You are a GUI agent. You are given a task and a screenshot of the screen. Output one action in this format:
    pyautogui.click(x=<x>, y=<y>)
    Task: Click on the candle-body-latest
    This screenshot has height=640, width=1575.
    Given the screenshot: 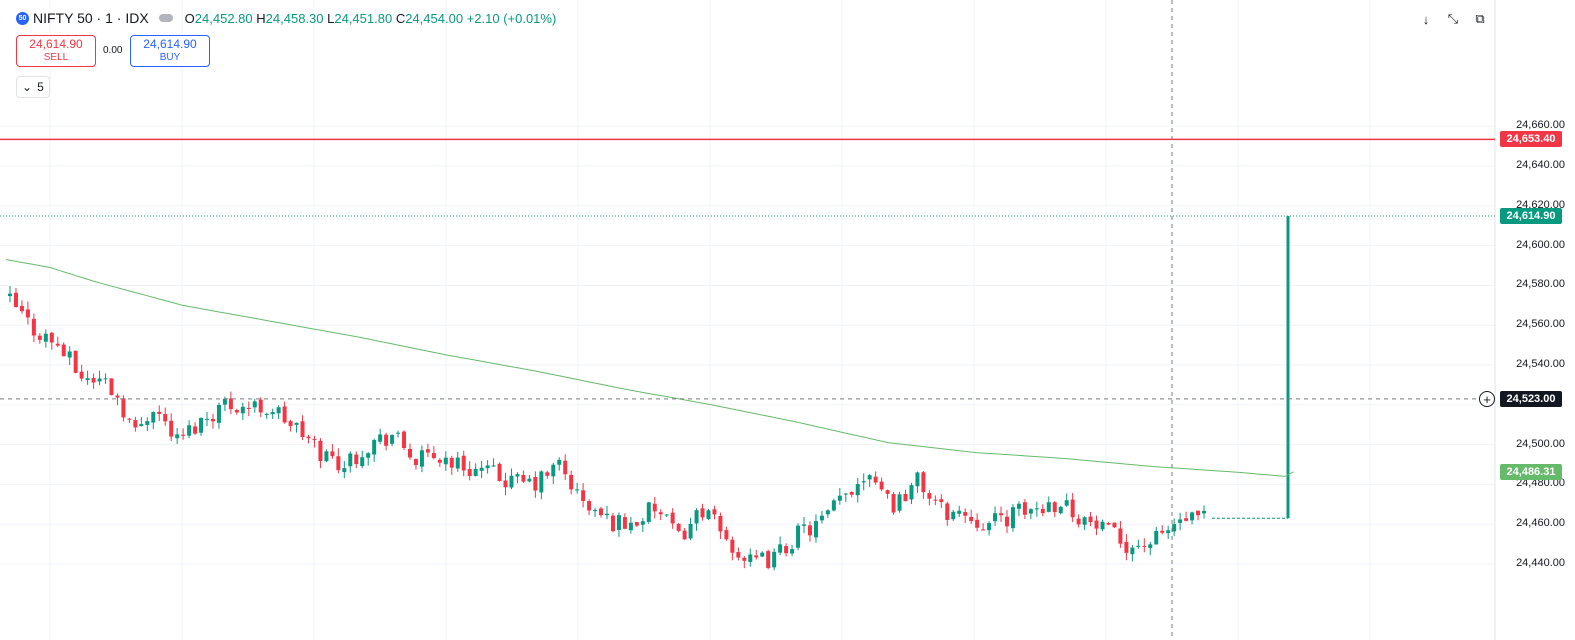 What is the action you would take?
    pyautogui.click(x=1288, y=367)
    